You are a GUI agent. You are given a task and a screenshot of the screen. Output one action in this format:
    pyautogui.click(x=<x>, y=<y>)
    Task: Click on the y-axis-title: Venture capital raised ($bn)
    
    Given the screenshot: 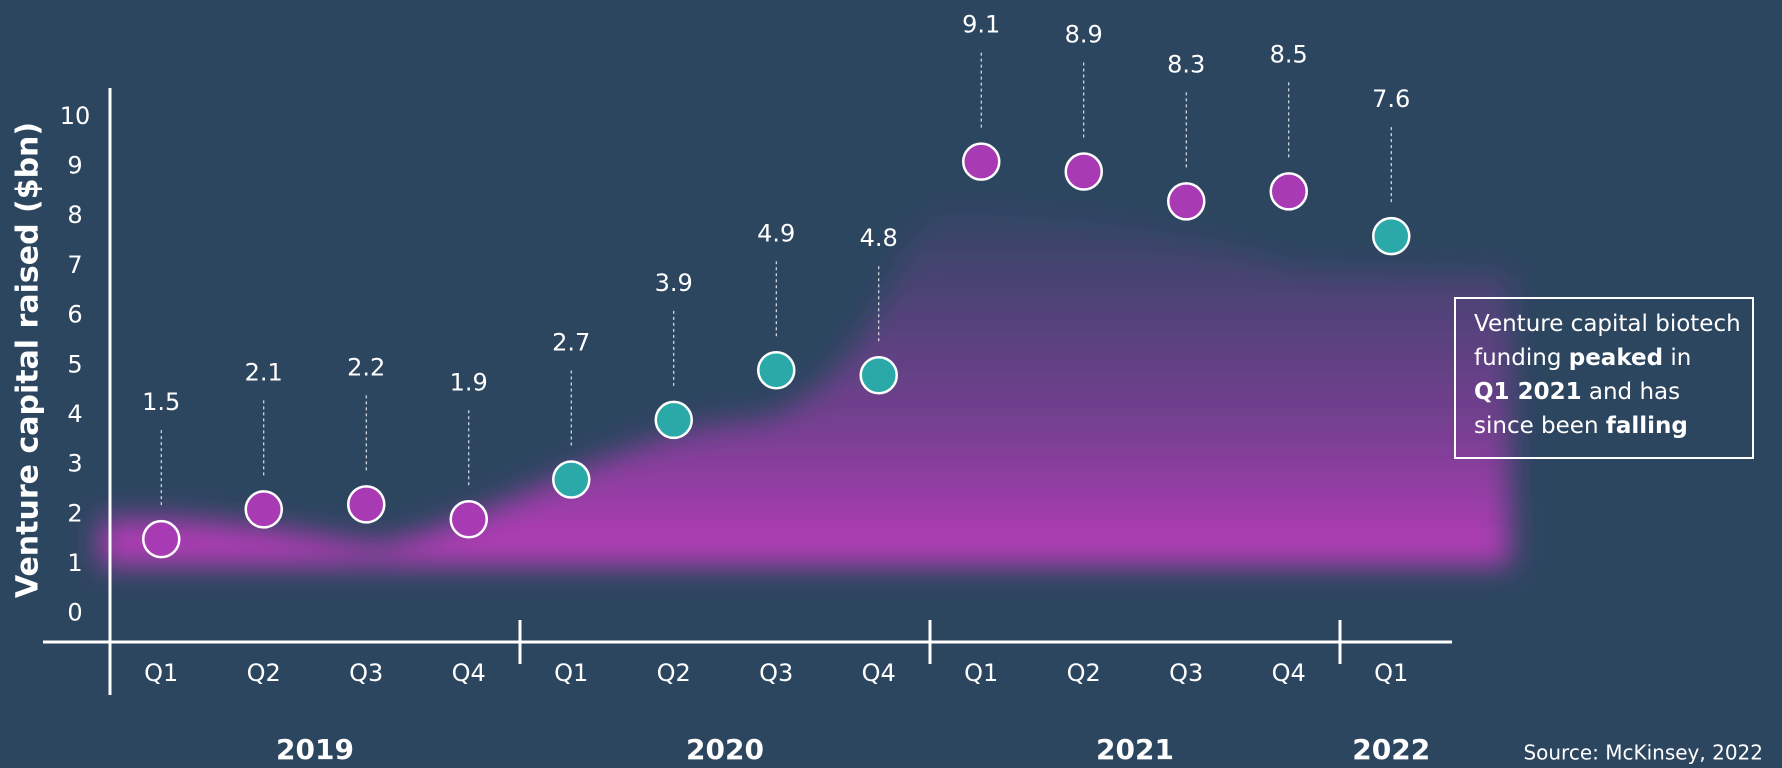 What is the action you would take?
    pyautogui.click(x=28, y=360)
    